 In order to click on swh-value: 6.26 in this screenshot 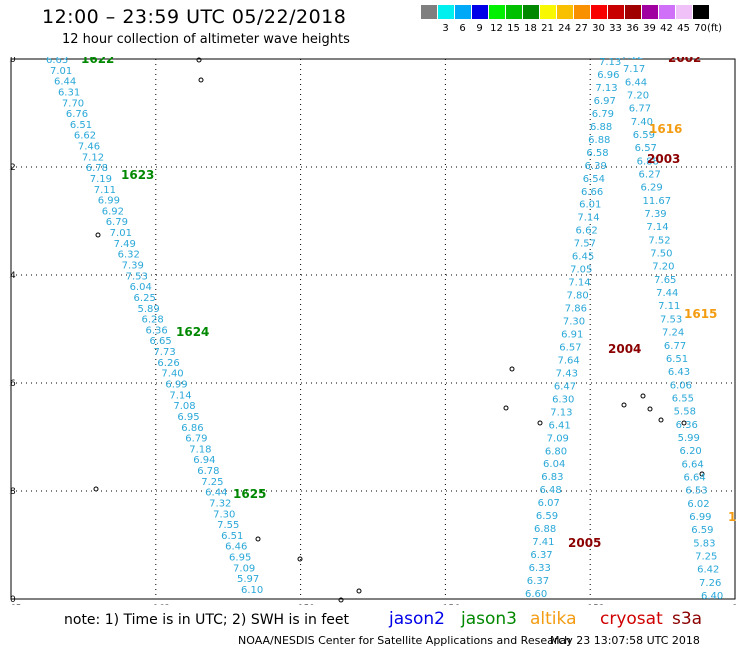, I will do `click(168, 363)`.